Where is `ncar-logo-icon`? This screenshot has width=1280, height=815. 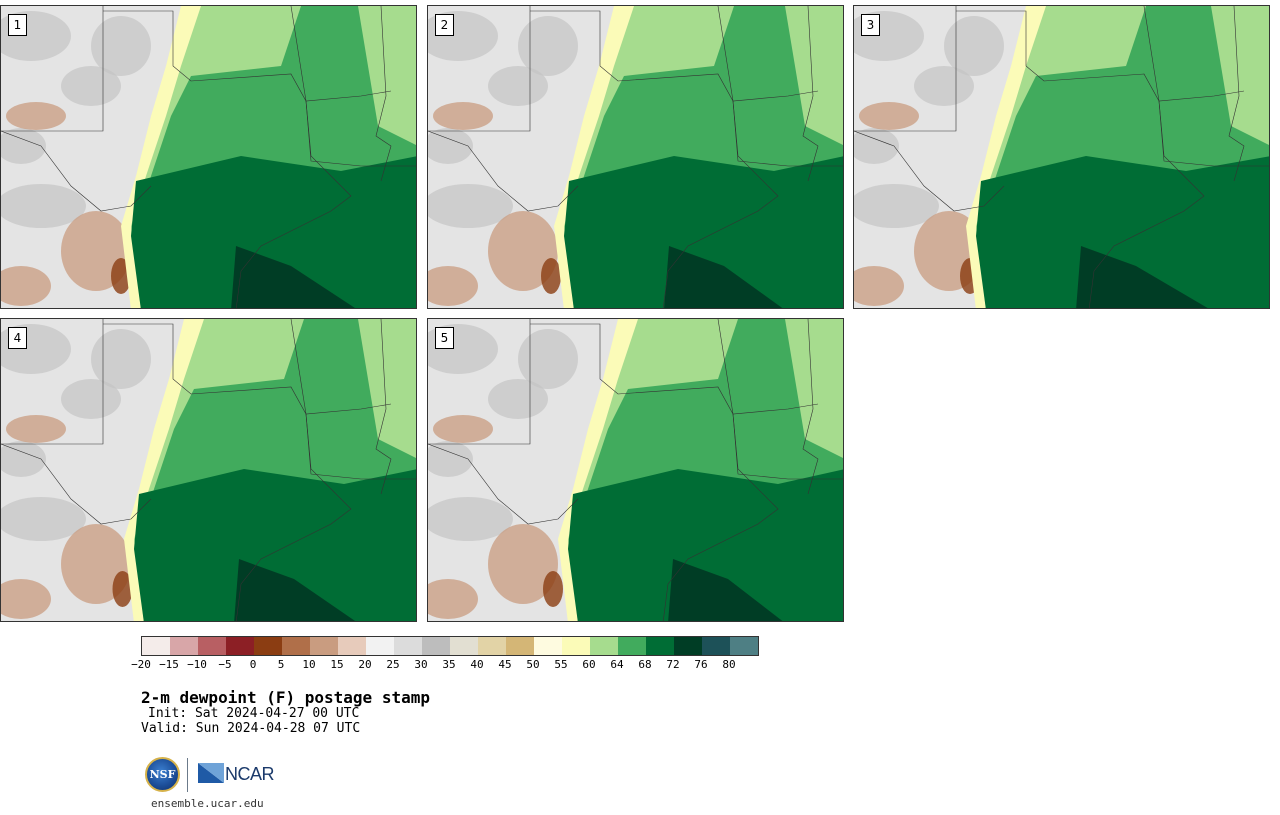
ncar-logo-icon is located at coordinates (211, 773).